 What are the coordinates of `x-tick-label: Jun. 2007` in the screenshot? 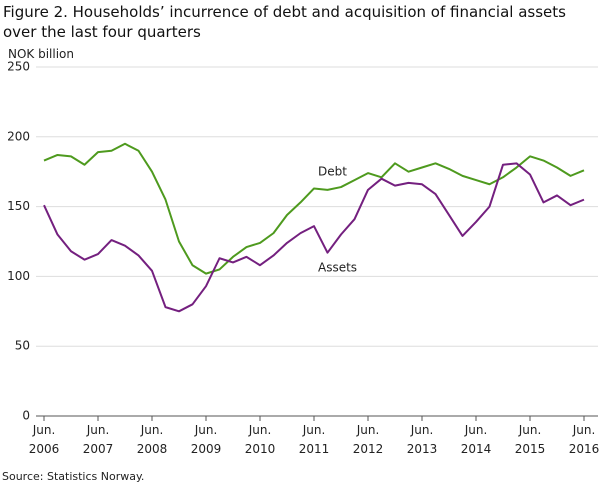 It's located at (98, 439).